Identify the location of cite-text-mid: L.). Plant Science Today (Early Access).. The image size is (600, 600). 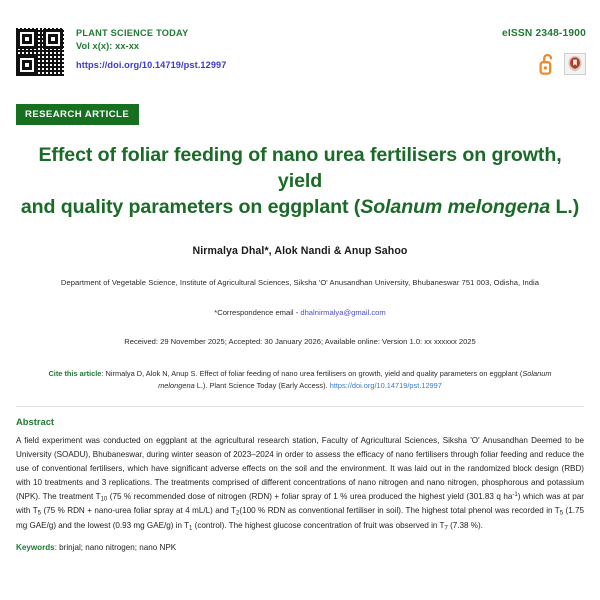
(262, 385).